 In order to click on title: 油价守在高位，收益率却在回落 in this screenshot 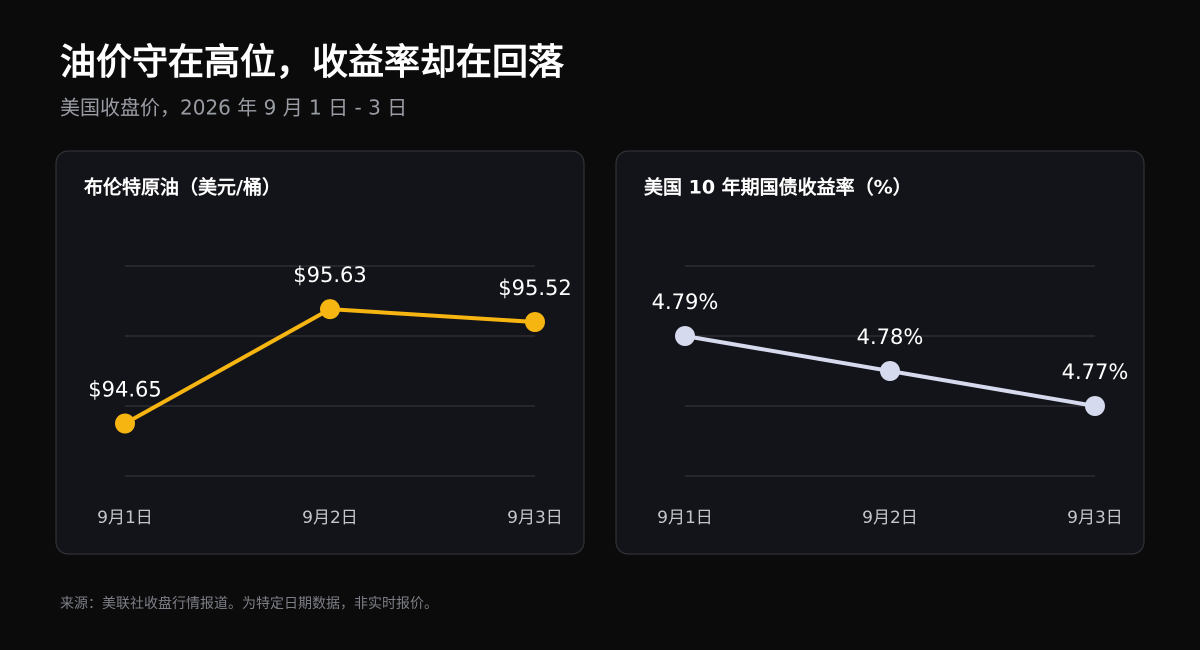, I will do `click(312, 62)`.